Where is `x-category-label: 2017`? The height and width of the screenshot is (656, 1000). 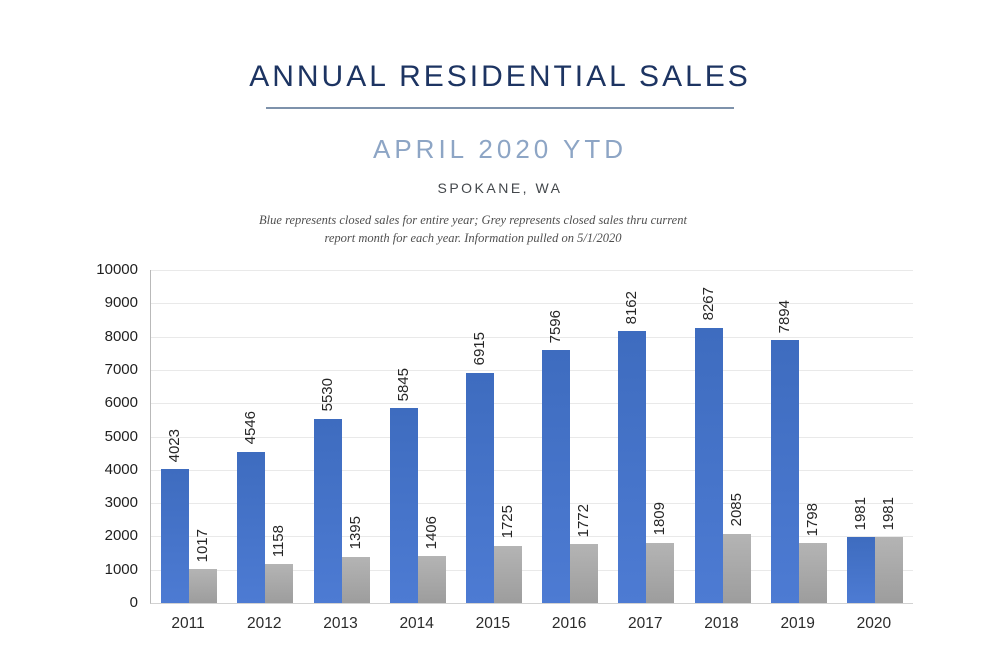
x-category-label: 2017 is located at coordinates (645, 623).